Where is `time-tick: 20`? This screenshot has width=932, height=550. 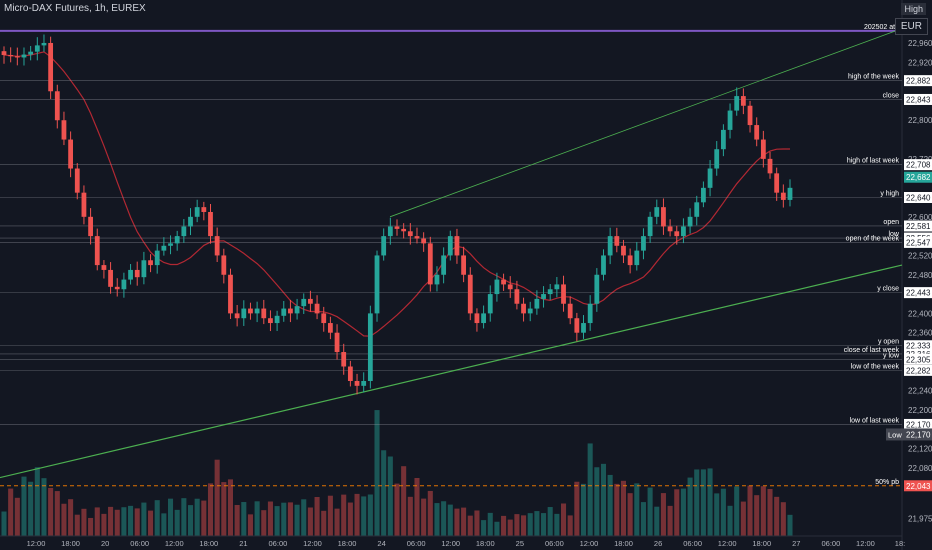
time-tick: 20 is located at coordinates (105, 543).